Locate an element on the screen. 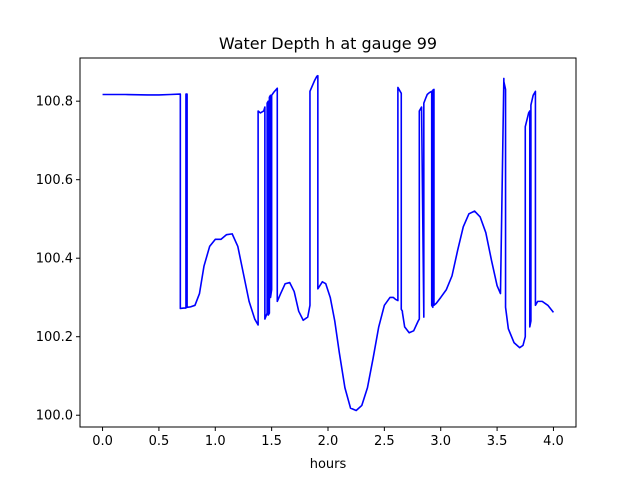 The height and width of the screenshot is (480, 640). y-axis: 100.0 100.2 100.4 100.6 100.8 is located at coordinates (58, 259).